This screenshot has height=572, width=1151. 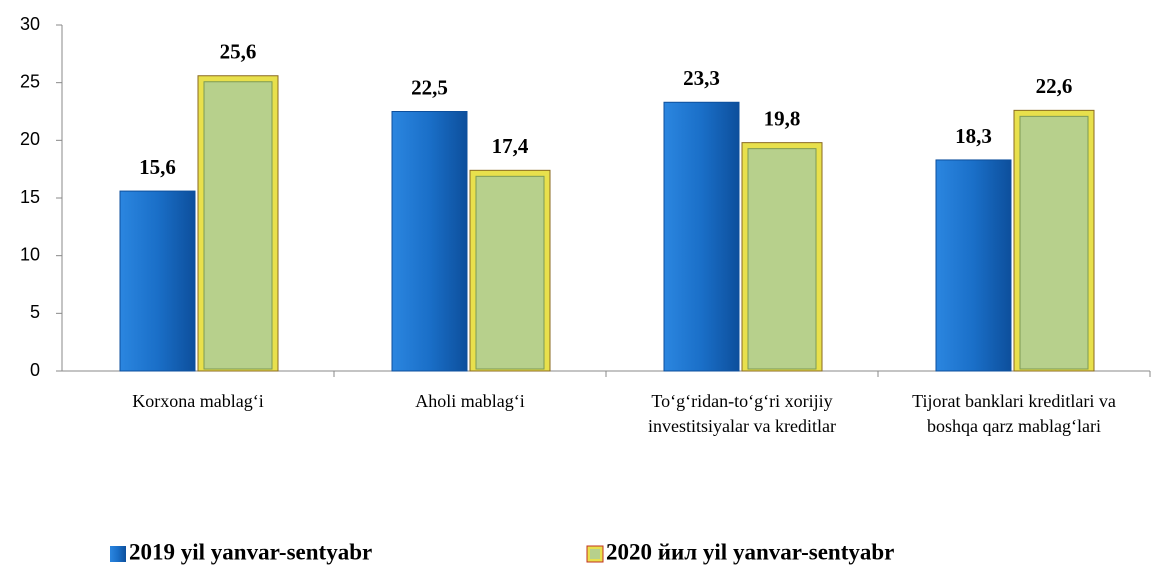 I want to click on data-label: 22,6, so click(x=1054, y=86).